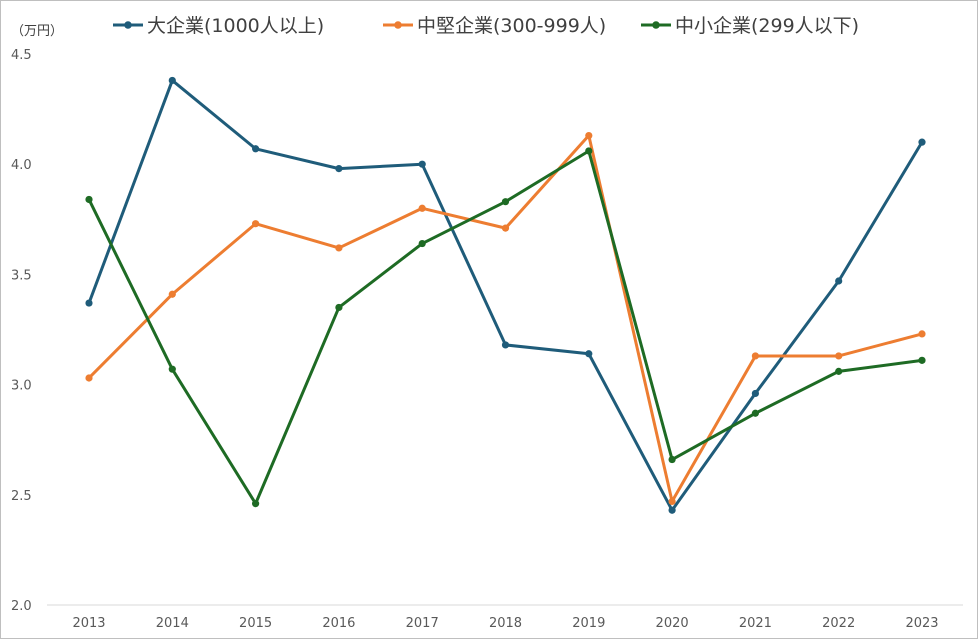  Describe the element at coordinates (21, 386) in the screenshot. I see `y-tick-label: 3.0` at that location.